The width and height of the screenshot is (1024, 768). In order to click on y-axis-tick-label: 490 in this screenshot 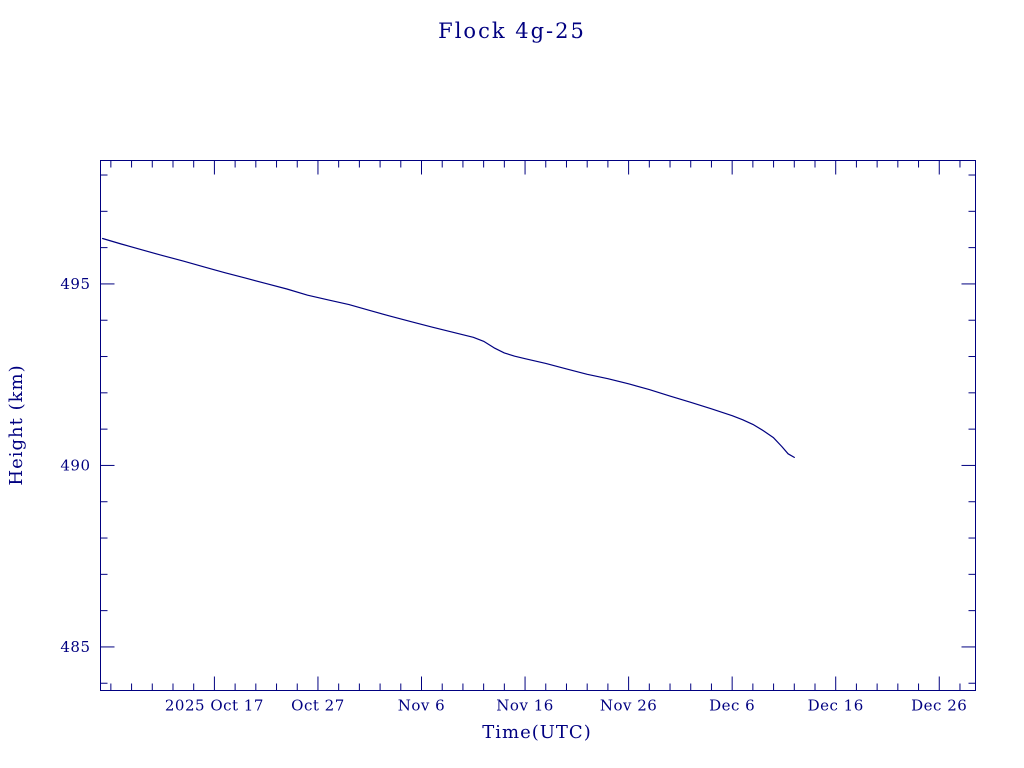, I will do `click(75, 465)`.